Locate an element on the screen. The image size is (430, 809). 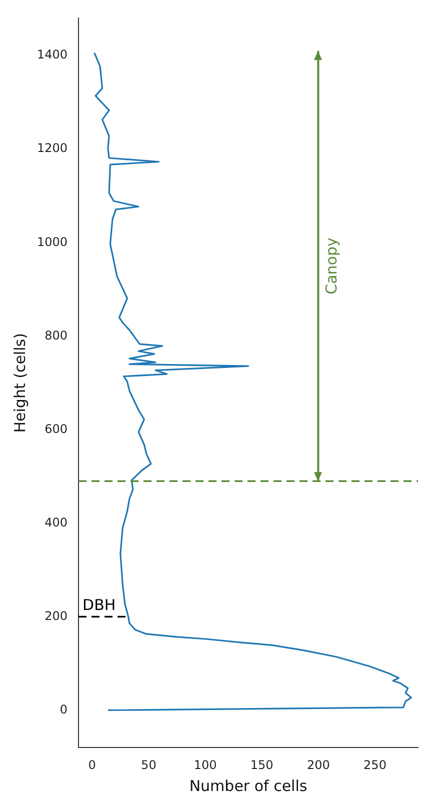
x-tick-label: 250 is located at coordinates (375, 765).